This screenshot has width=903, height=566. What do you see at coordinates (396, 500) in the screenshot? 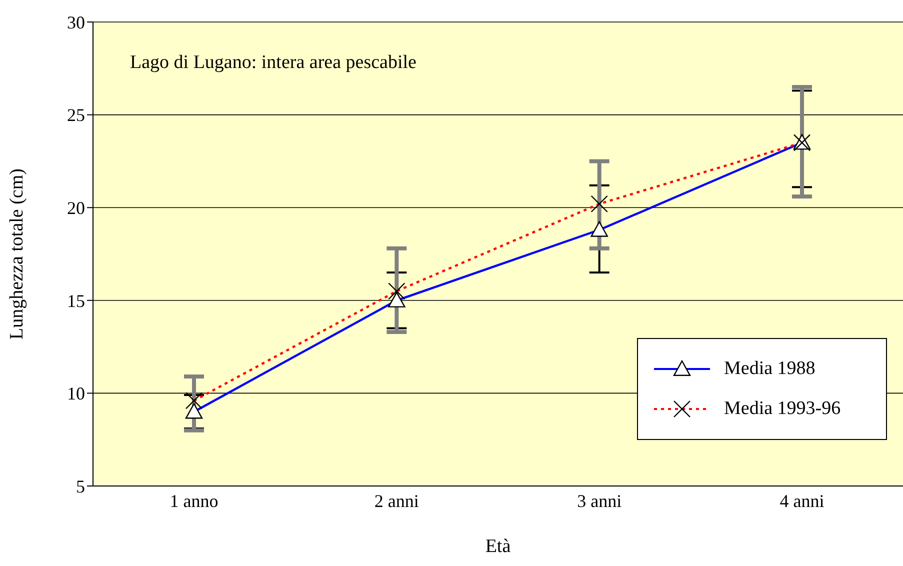
I see `x-tick-label: 2 anni` at bounding box center [396, 500].